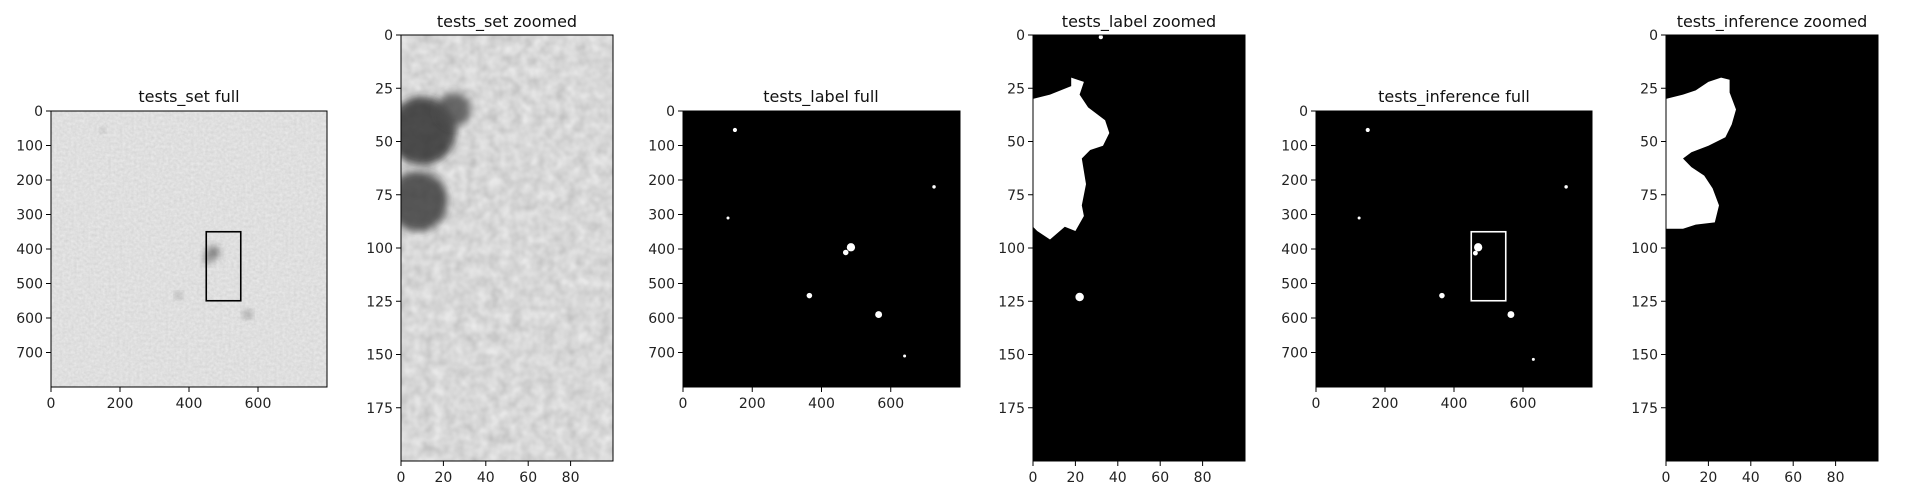 The width and height of the screenshot is (1918, 500). What do you see at coordinates (1016, 196) in the screenshot?
I see `y-tick-label: 75` at bounding box center [1016, 196].